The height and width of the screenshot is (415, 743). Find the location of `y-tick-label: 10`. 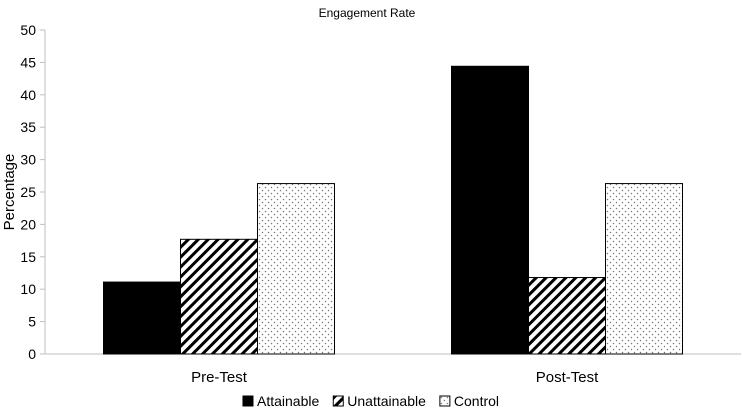

y-tick-label: 10 is located at coordinates (28, 289).